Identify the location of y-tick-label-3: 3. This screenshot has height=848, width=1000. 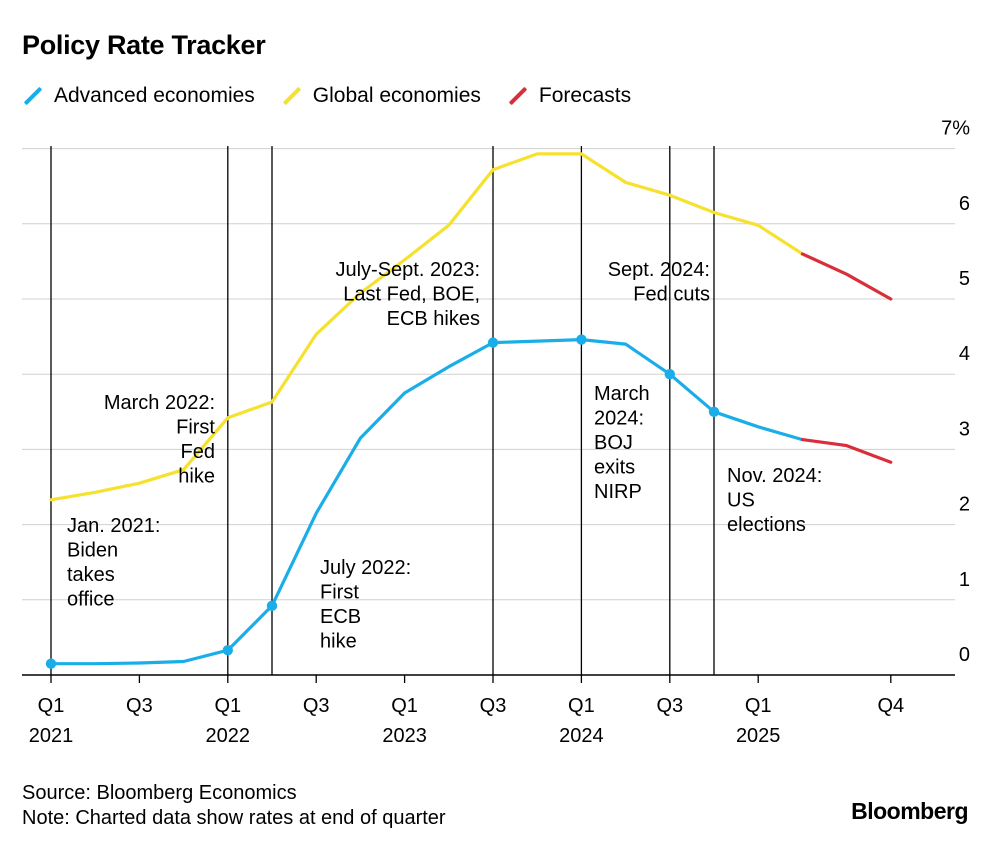
(964, 429).